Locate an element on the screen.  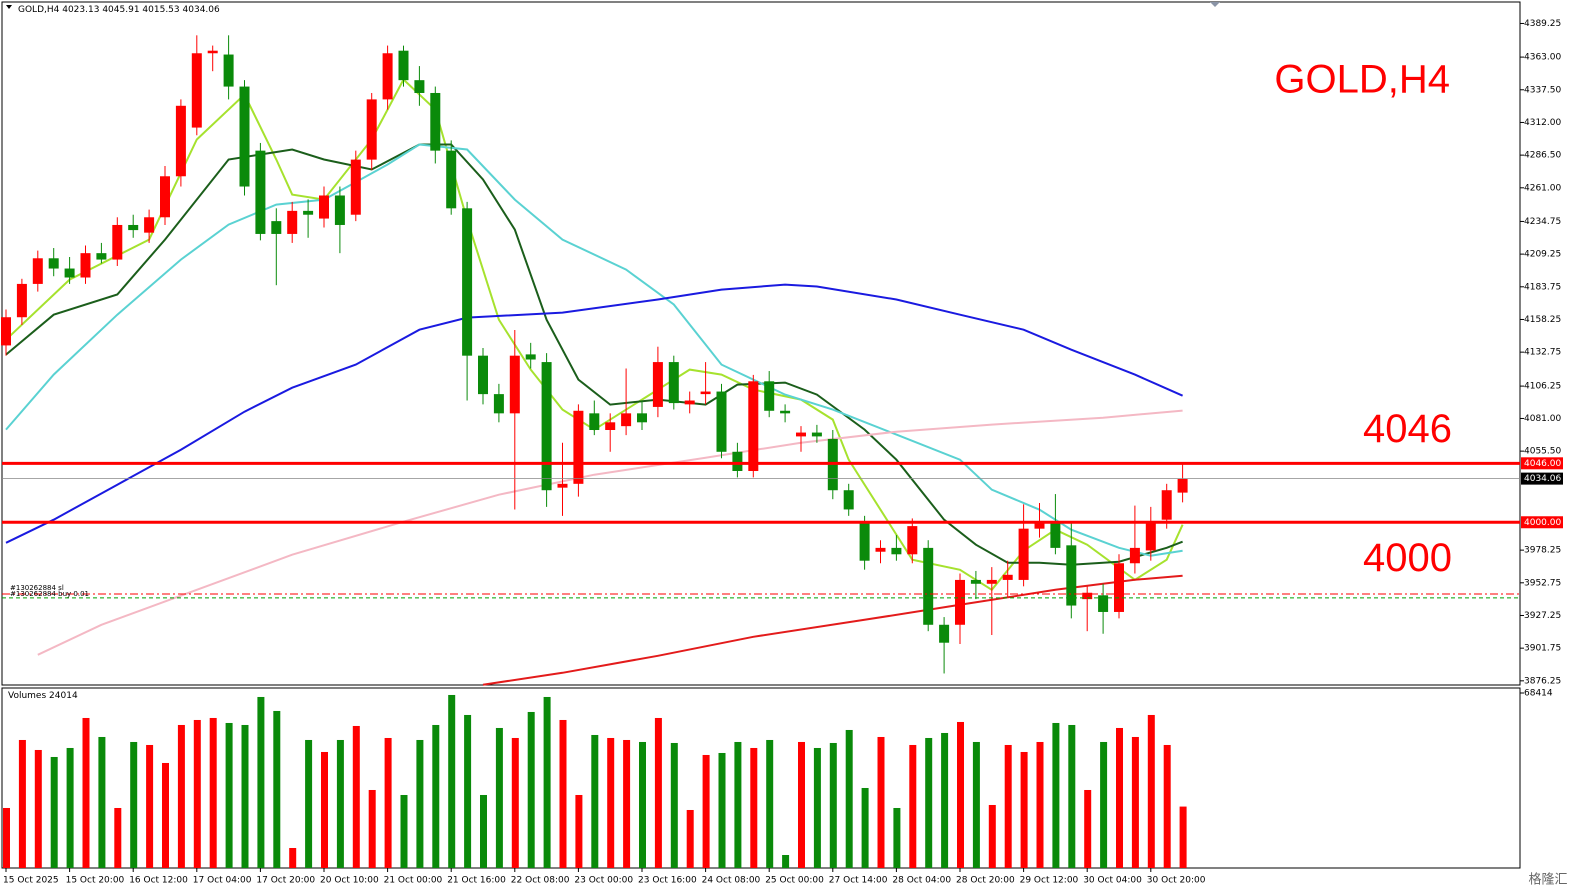
y-tick-label: 4055.50 is located at coordinates (1542, 452).